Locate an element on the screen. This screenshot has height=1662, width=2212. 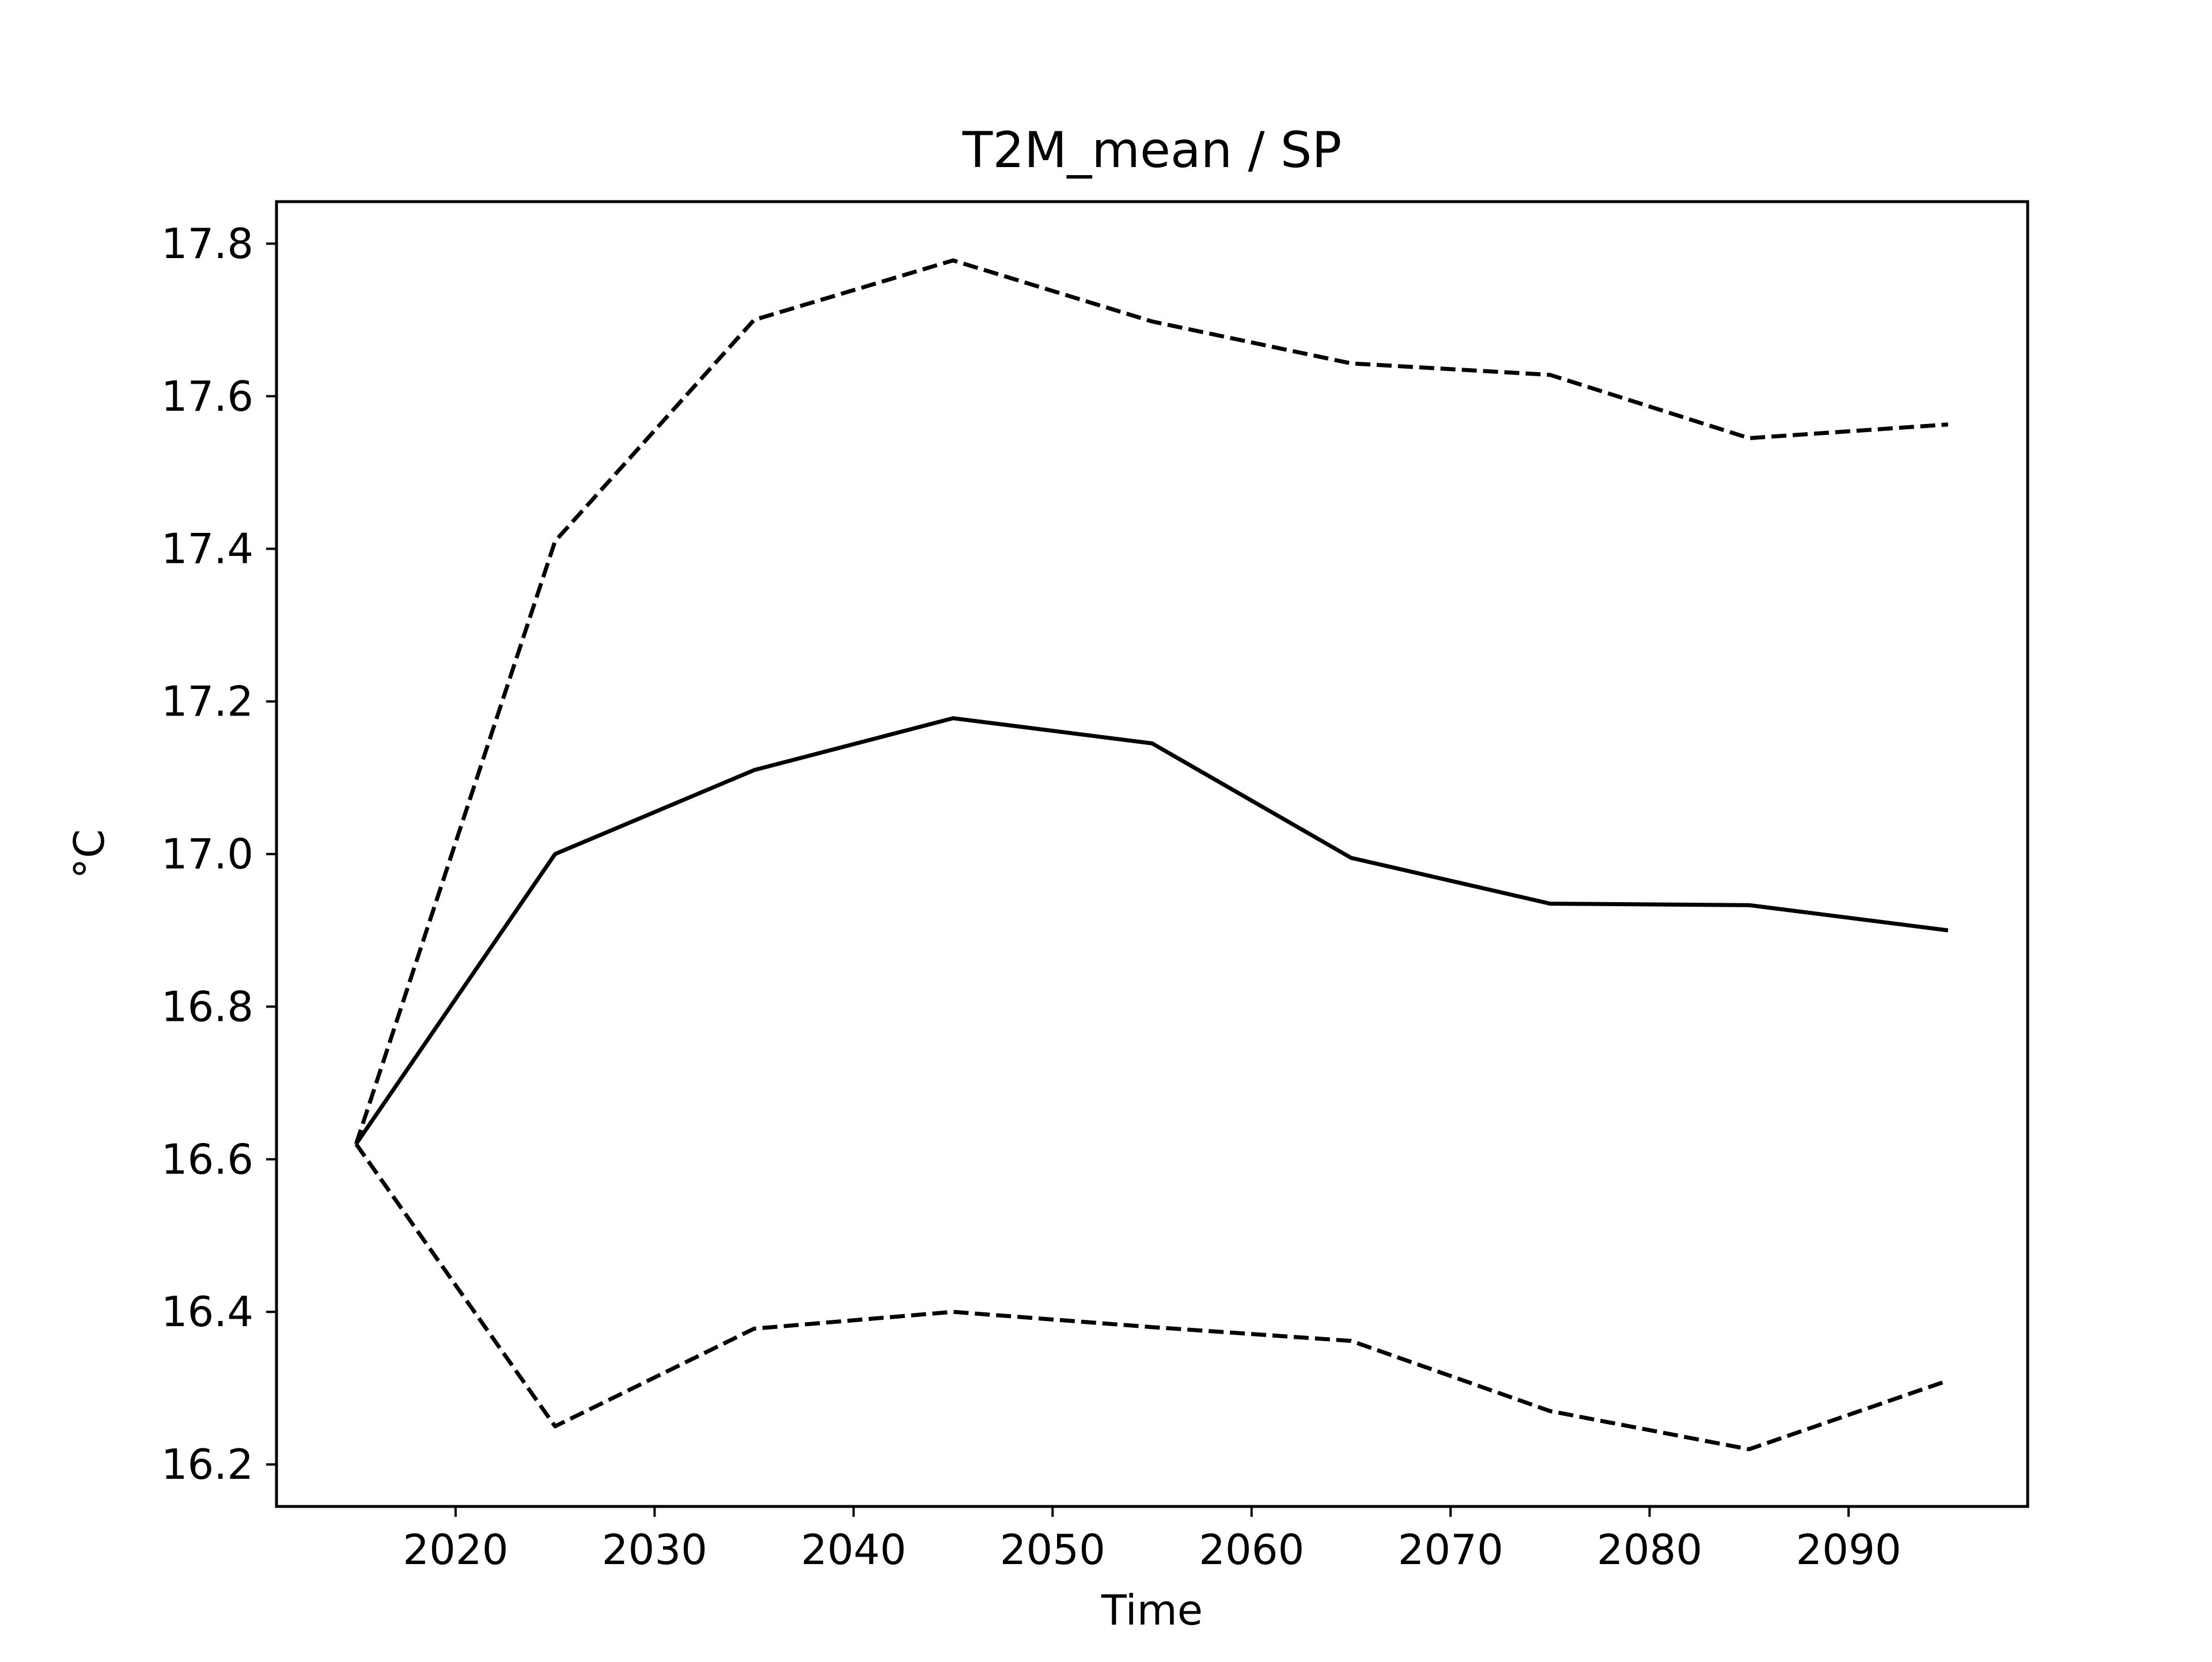
x-tick-label: 2020 is located at coordinates (455, 1549).